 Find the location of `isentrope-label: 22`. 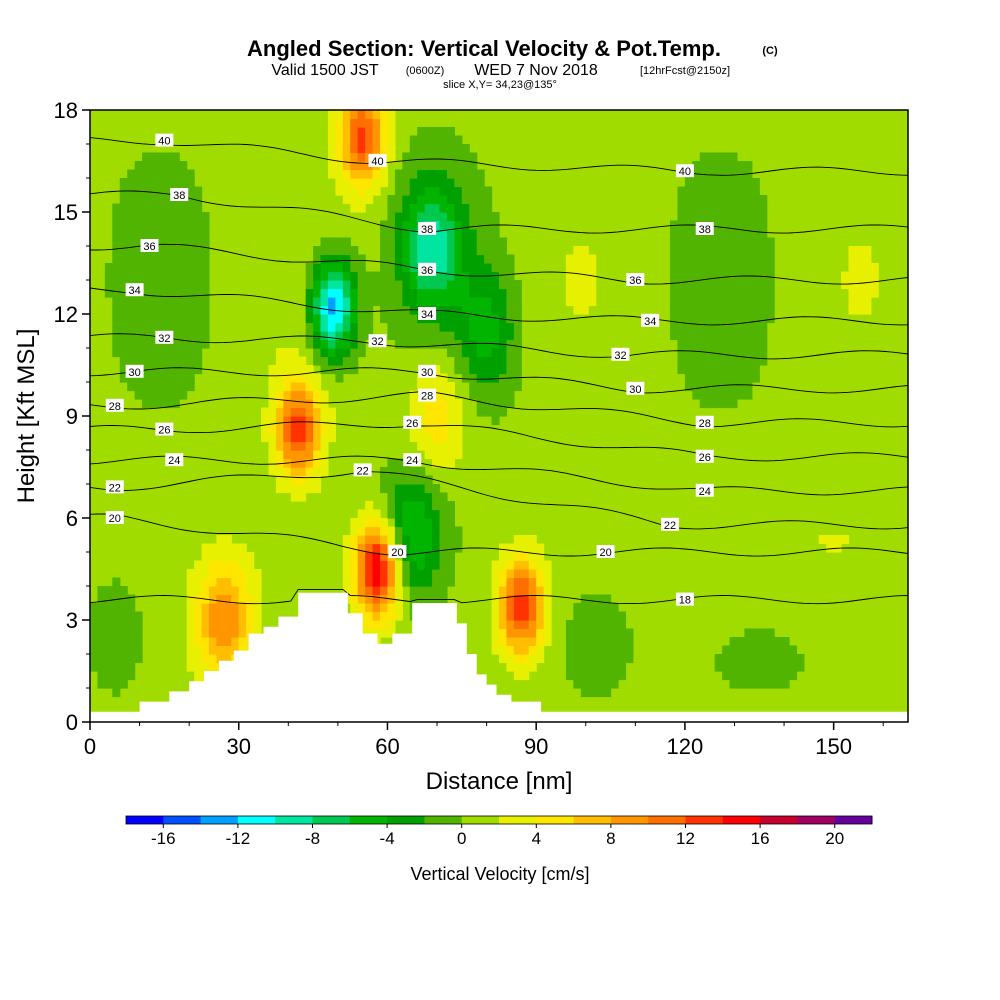

isentrope-label: 22 is located at coordinates (670, 524).